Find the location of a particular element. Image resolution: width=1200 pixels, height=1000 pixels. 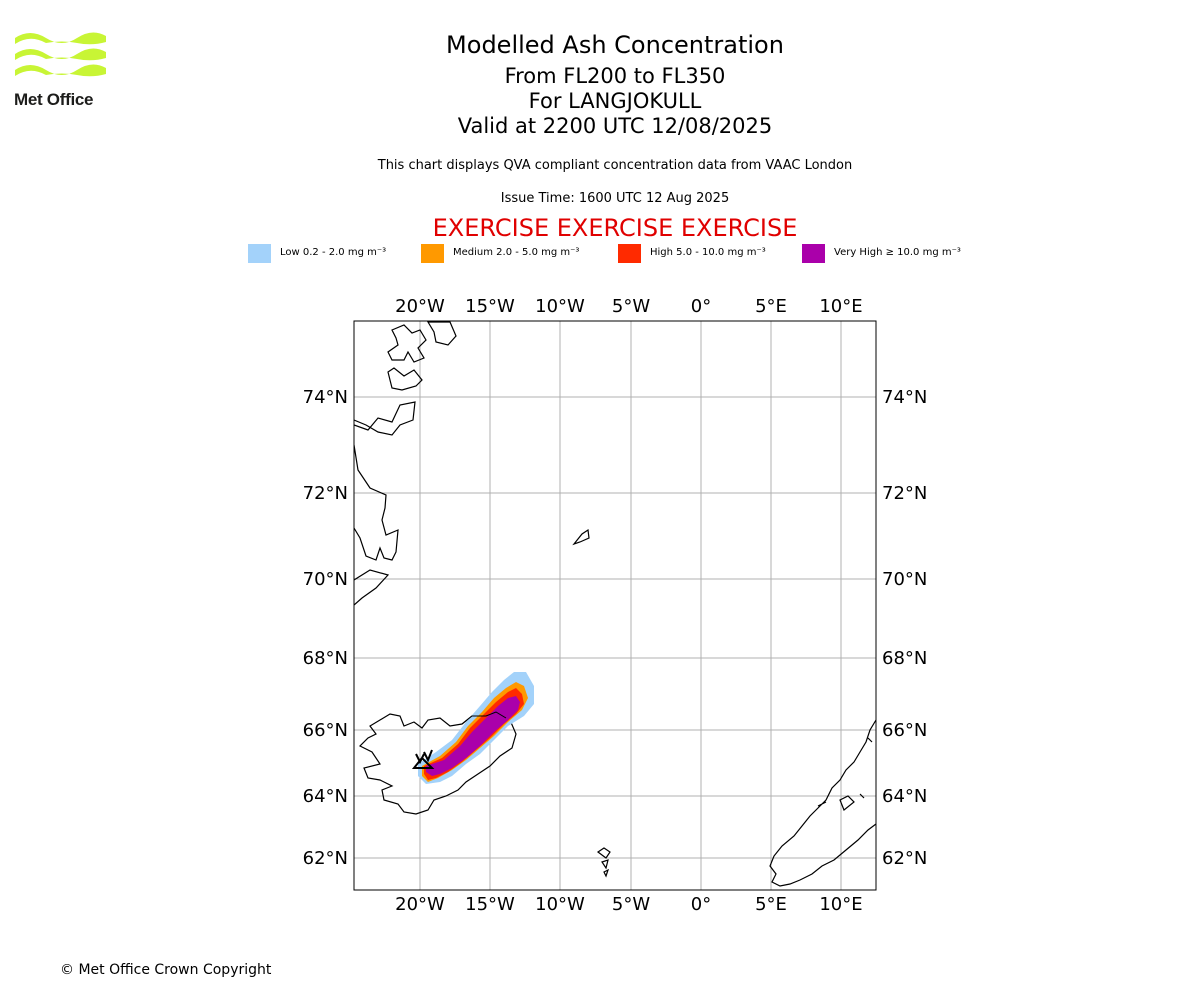

lon-label-top: 5°W is located at coordinates (631, 306).